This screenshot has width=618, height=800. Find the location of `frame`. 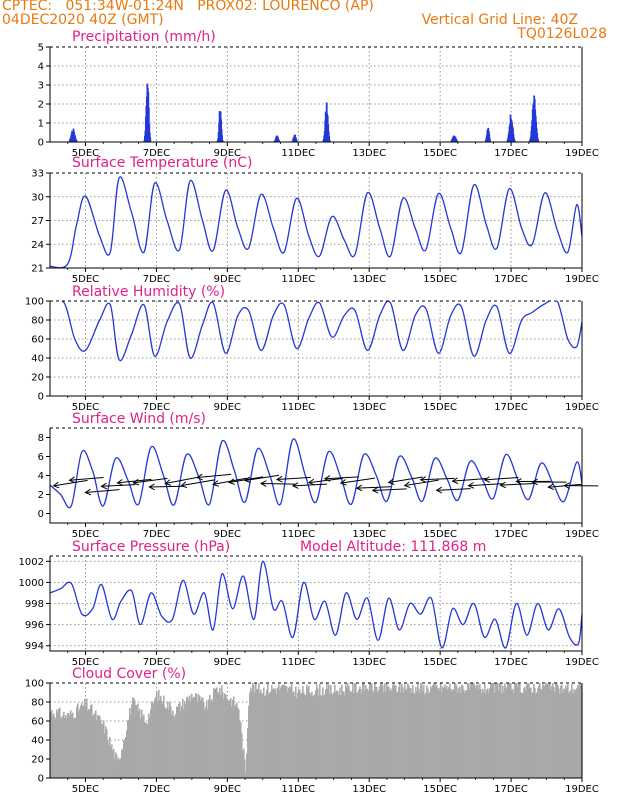

frame is located at coordinates (316, 349).